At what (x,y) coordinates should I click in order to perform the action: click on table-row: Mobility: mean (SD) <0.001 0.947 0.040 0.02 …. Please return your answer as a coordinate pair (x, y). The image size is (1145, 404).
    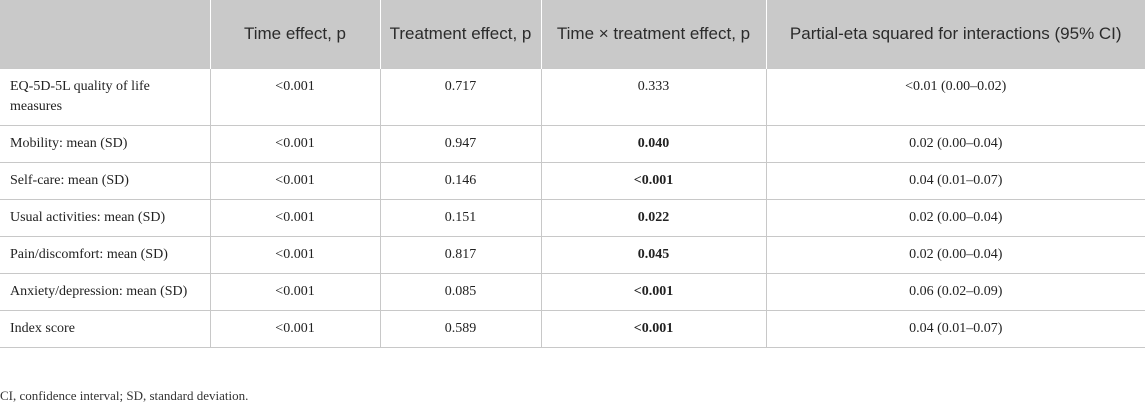
    Looking at the image, I should click on (572, 143).